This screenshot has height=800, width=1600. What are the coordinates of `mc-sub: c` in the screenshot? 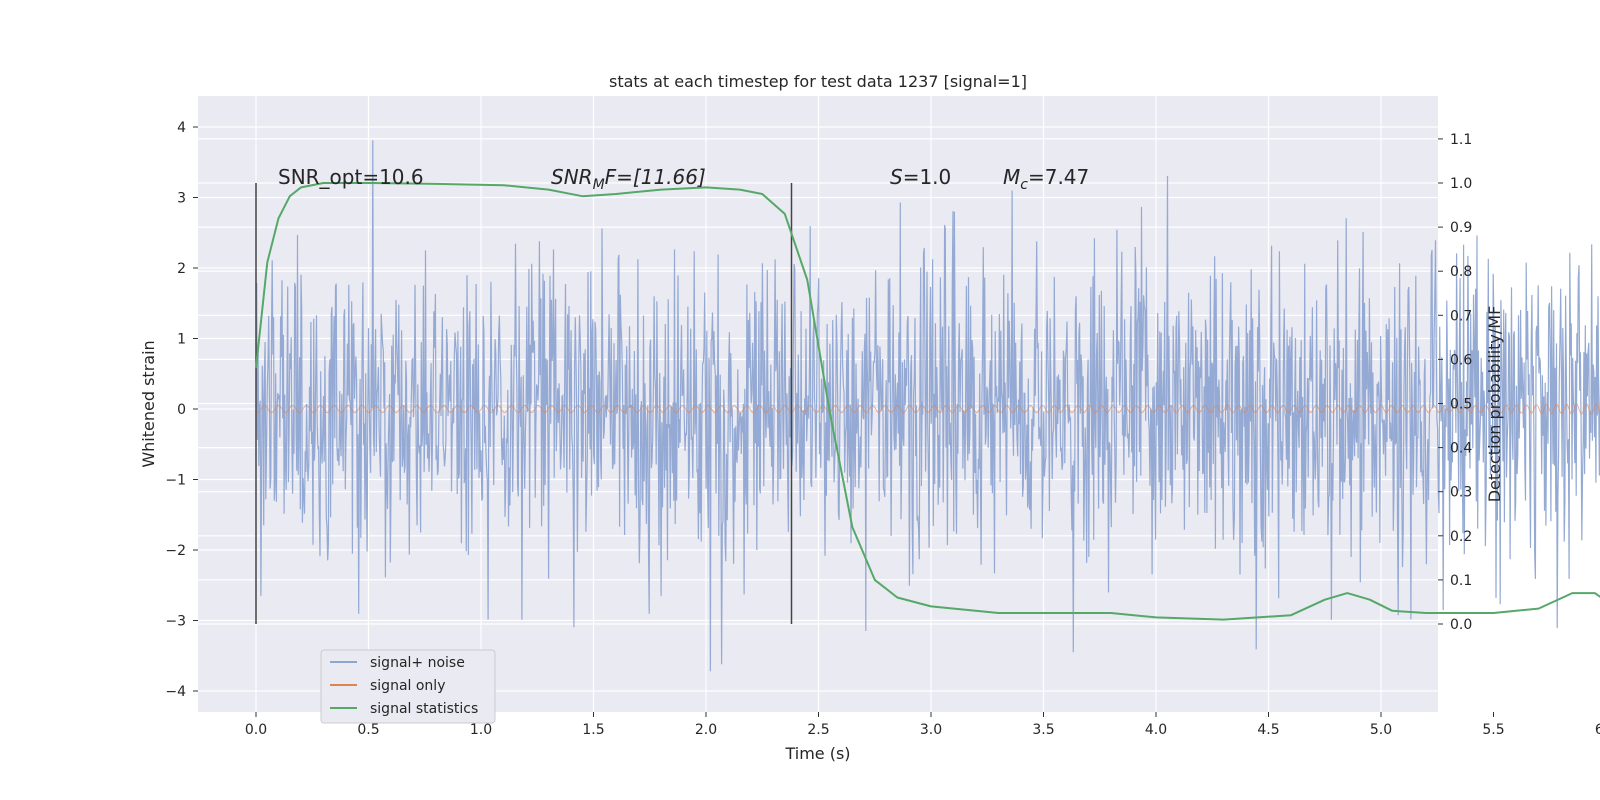 It's located at (1024, 185).